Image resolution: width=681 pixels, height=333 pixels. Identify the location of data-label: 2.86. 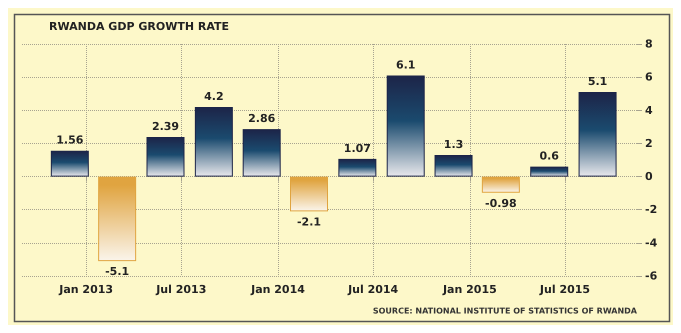
(262, 119).